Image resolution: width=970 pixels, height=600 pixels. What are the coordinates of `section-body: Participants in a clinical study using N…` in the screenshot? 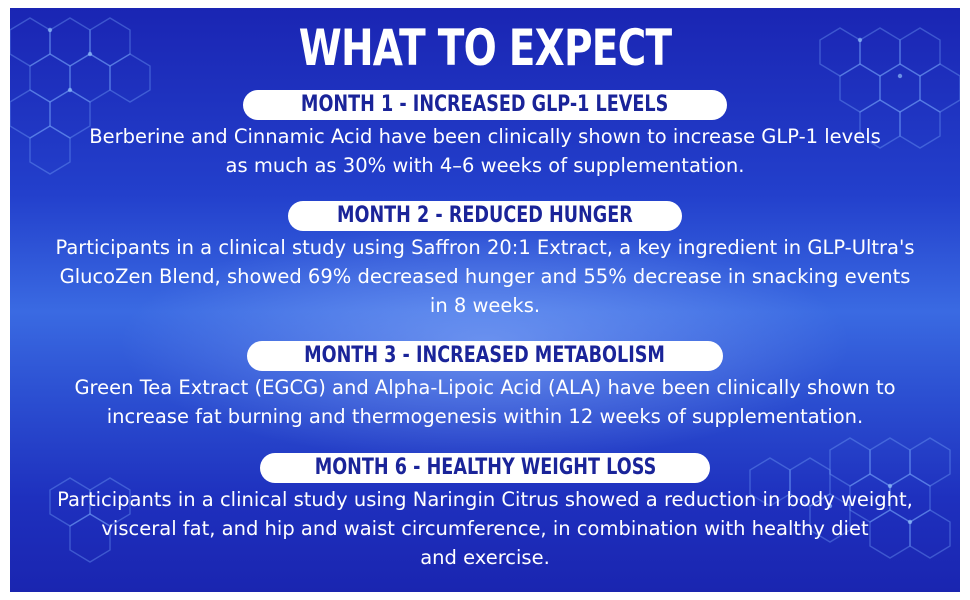 It's located at (485, 528).